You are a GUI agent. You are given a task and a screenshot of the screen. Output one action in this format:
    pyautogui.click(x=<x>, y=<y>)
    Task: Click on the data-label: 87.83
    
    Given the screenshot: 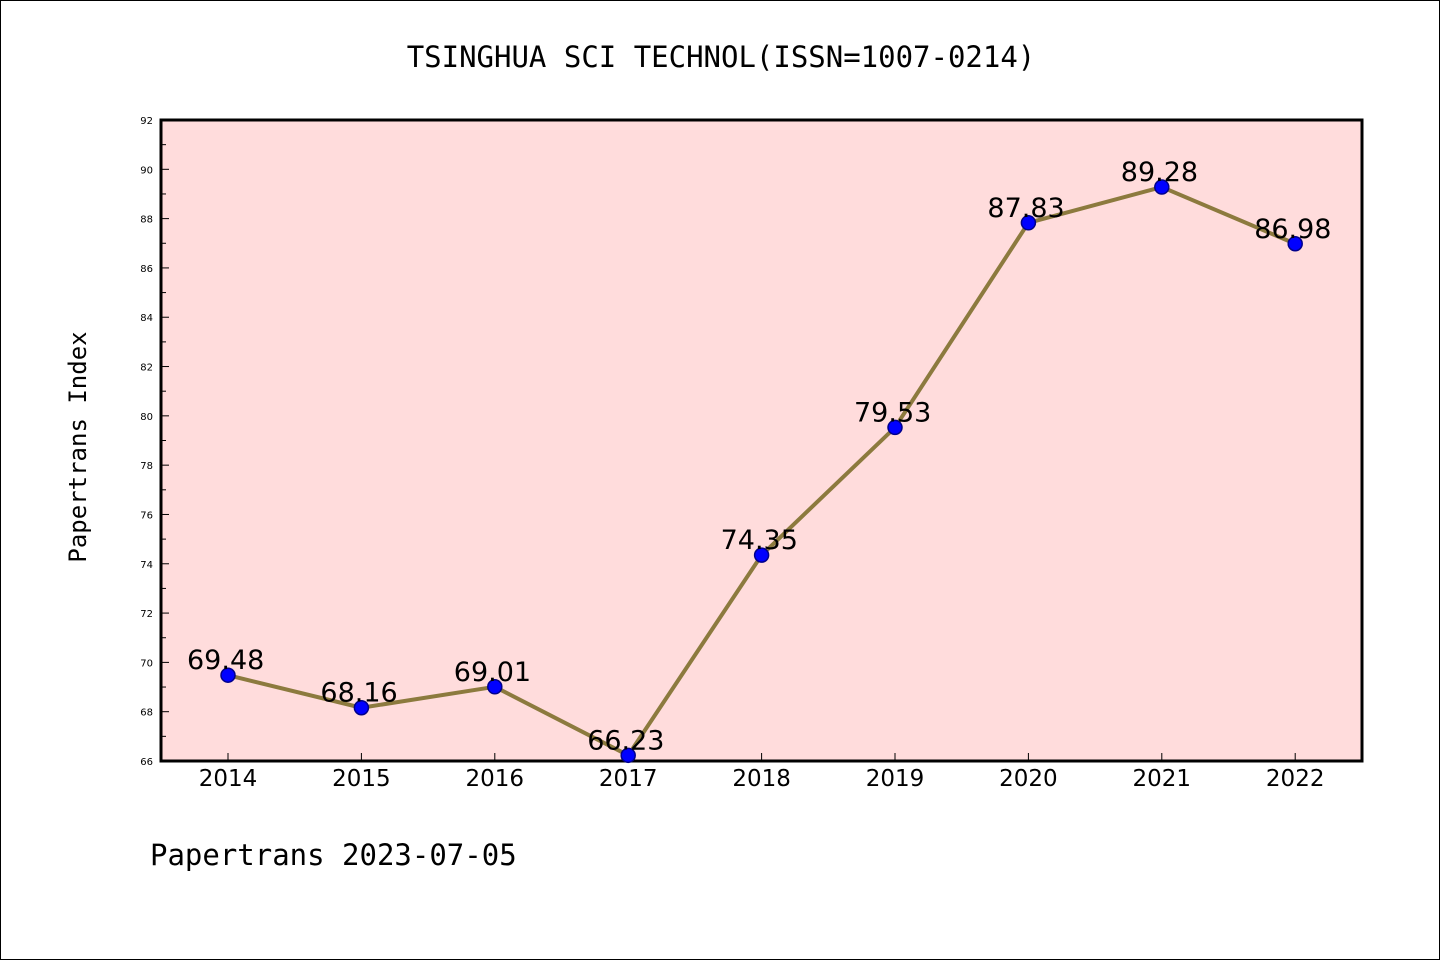 What is the action you would take?
    pyautogui.click(x=1025, y=208)
    